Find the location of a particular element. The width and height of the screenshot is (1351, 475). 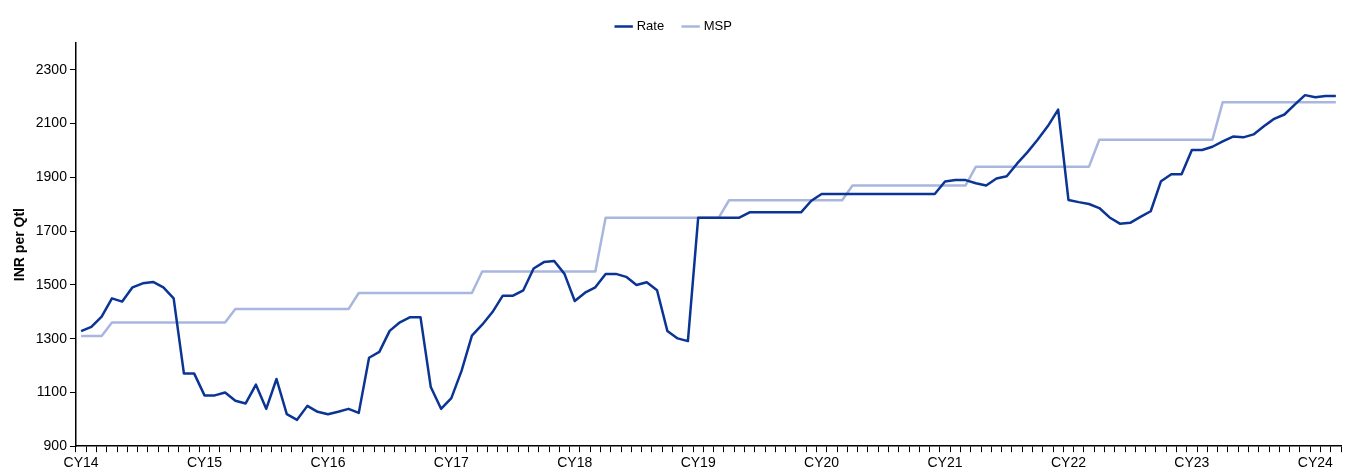

x-tick-label: CY15 is located at coordinates (204, 462).